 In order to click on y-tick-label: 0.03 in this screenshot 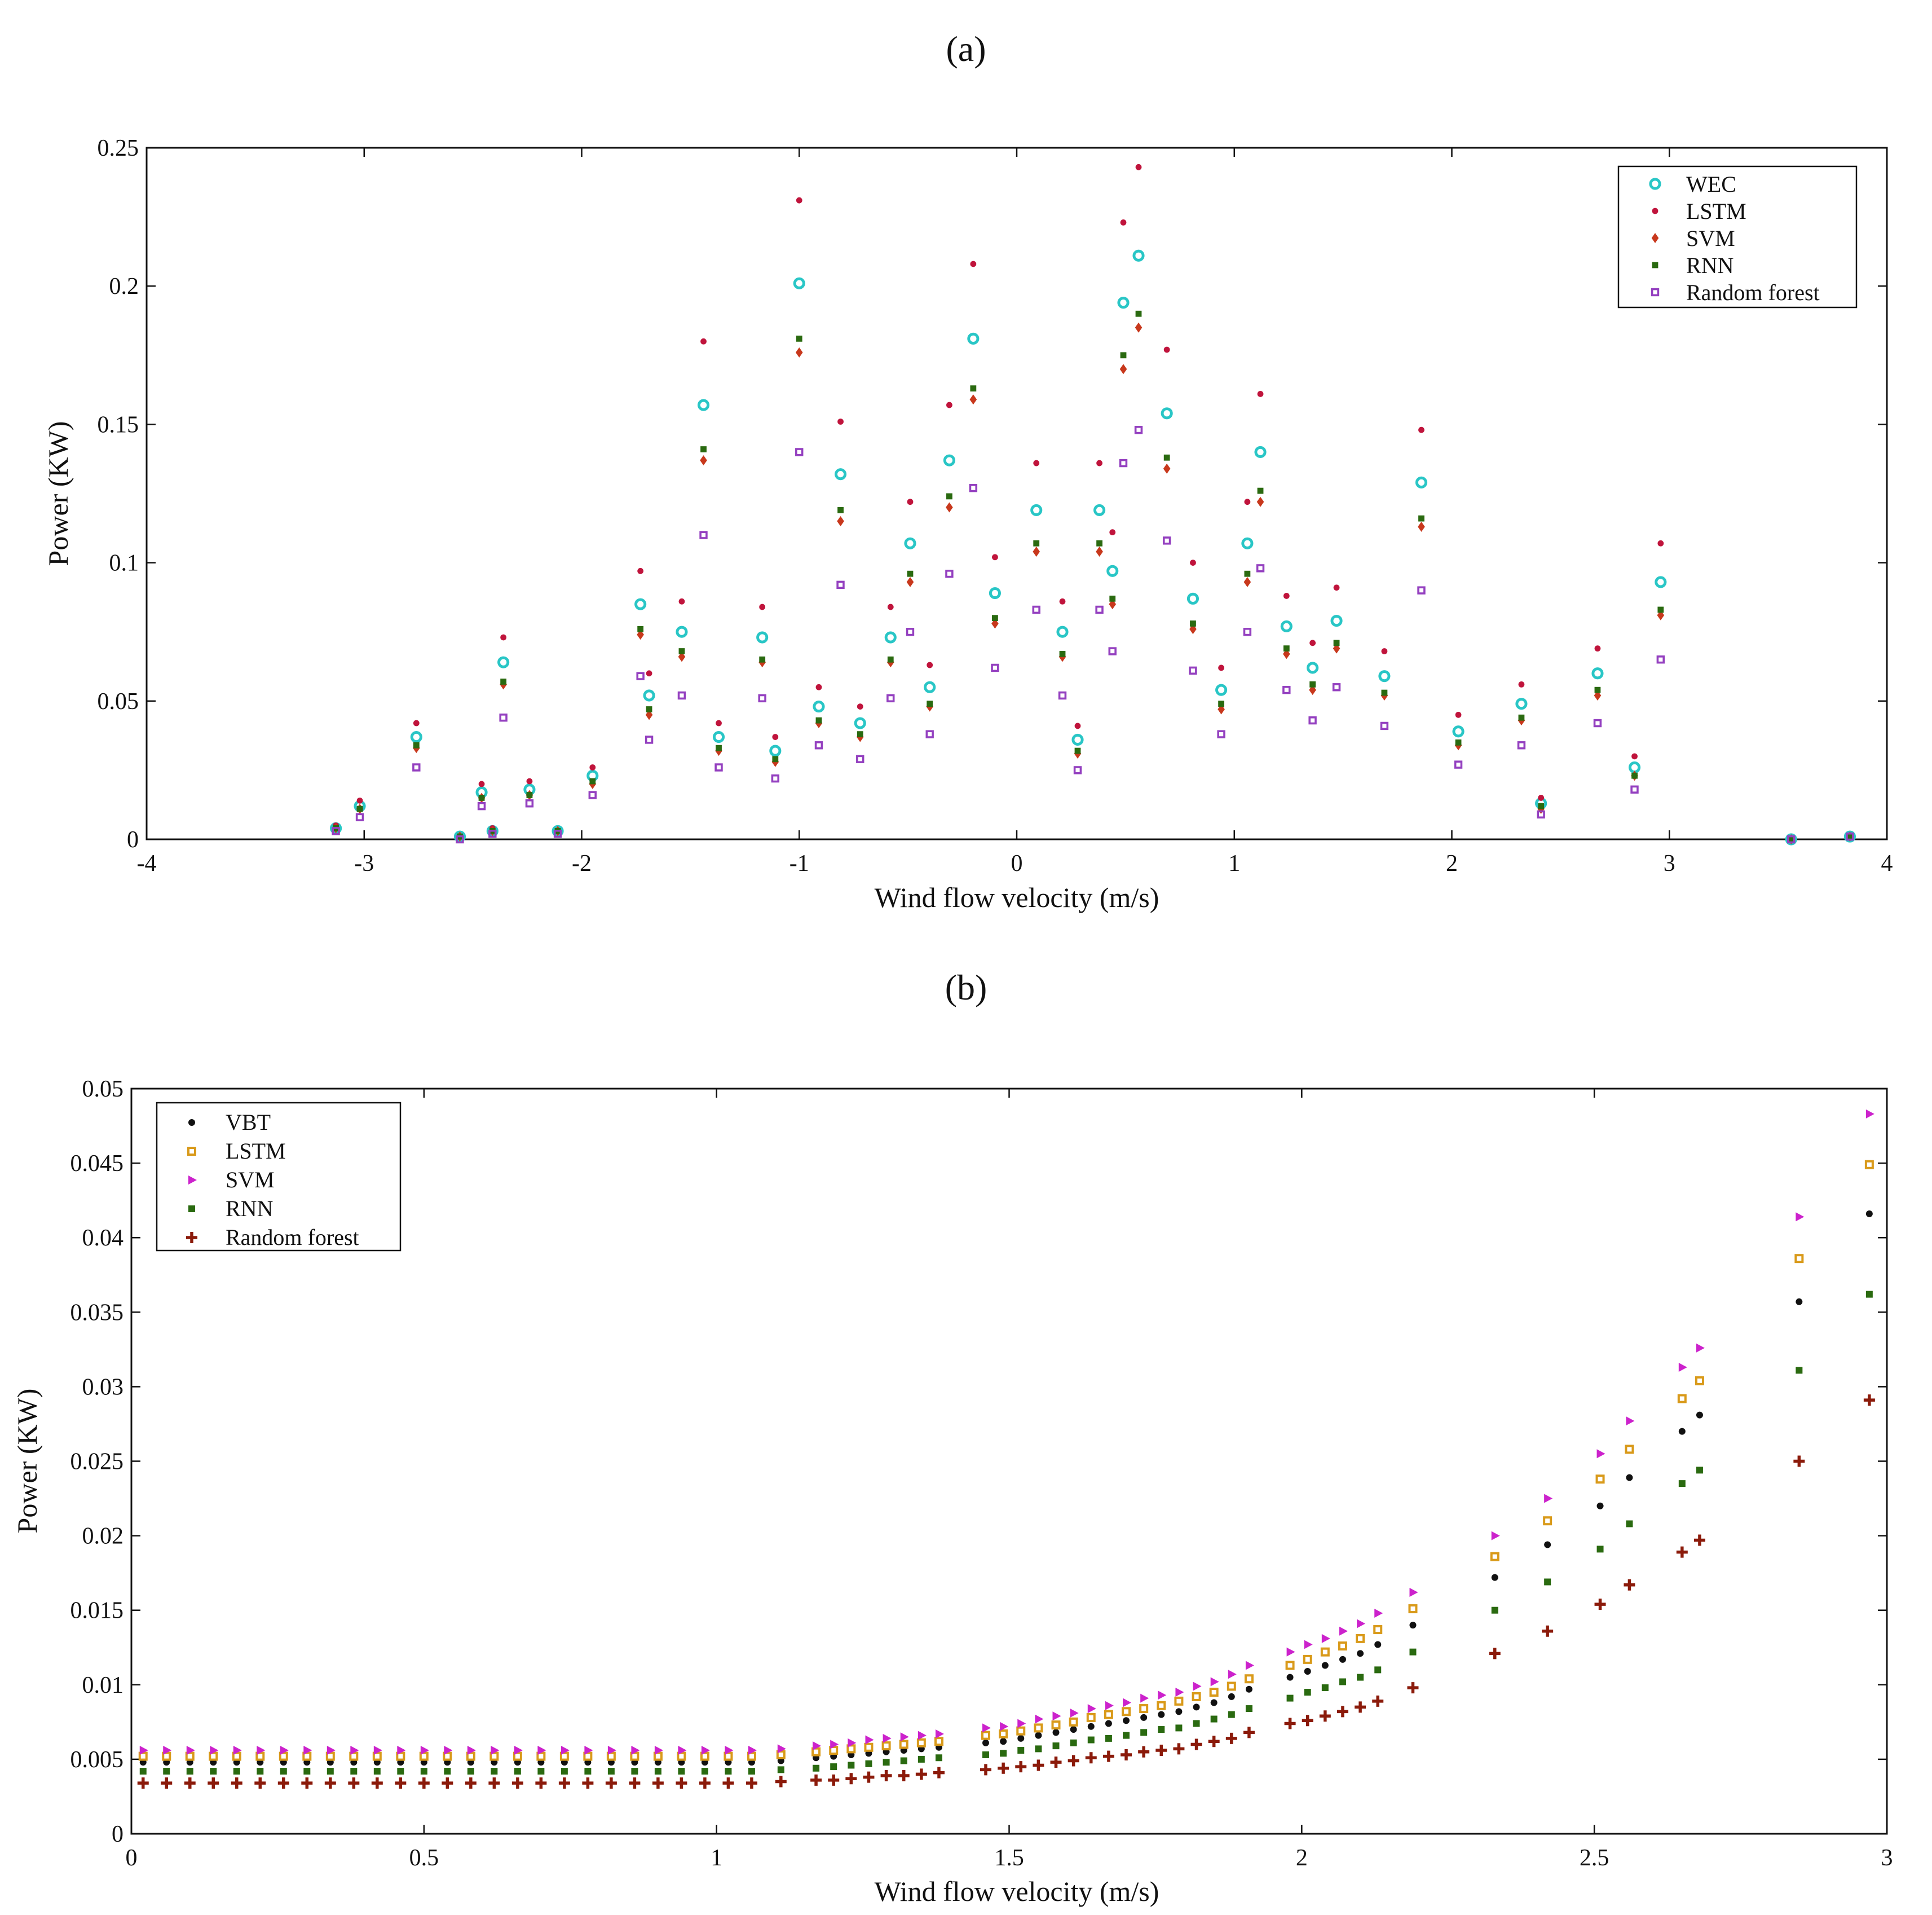, I will do `click(103, 1387)`.